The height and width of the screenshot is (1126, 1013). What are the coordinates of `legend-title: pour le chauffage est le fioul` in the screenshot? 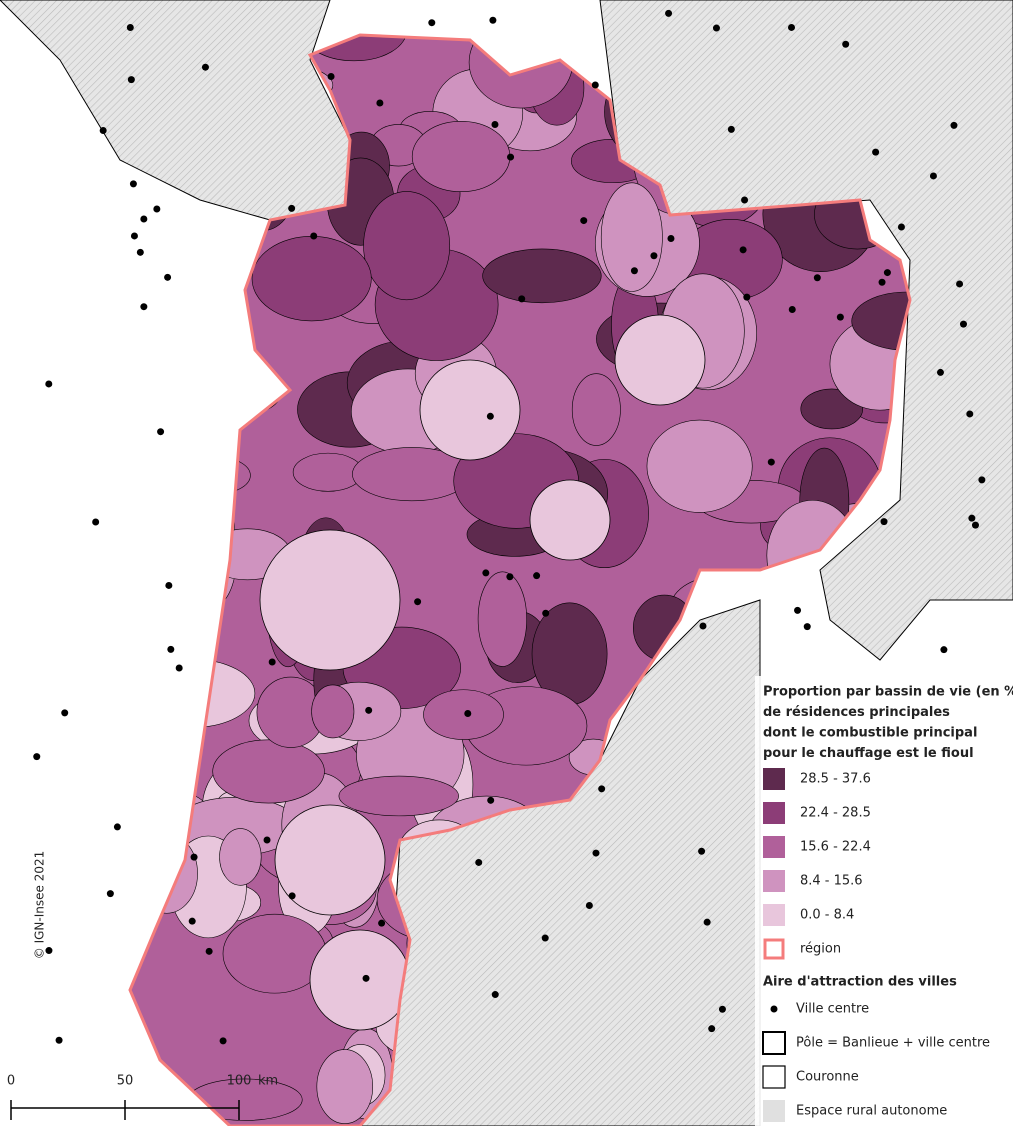 It's located at (868, 753).